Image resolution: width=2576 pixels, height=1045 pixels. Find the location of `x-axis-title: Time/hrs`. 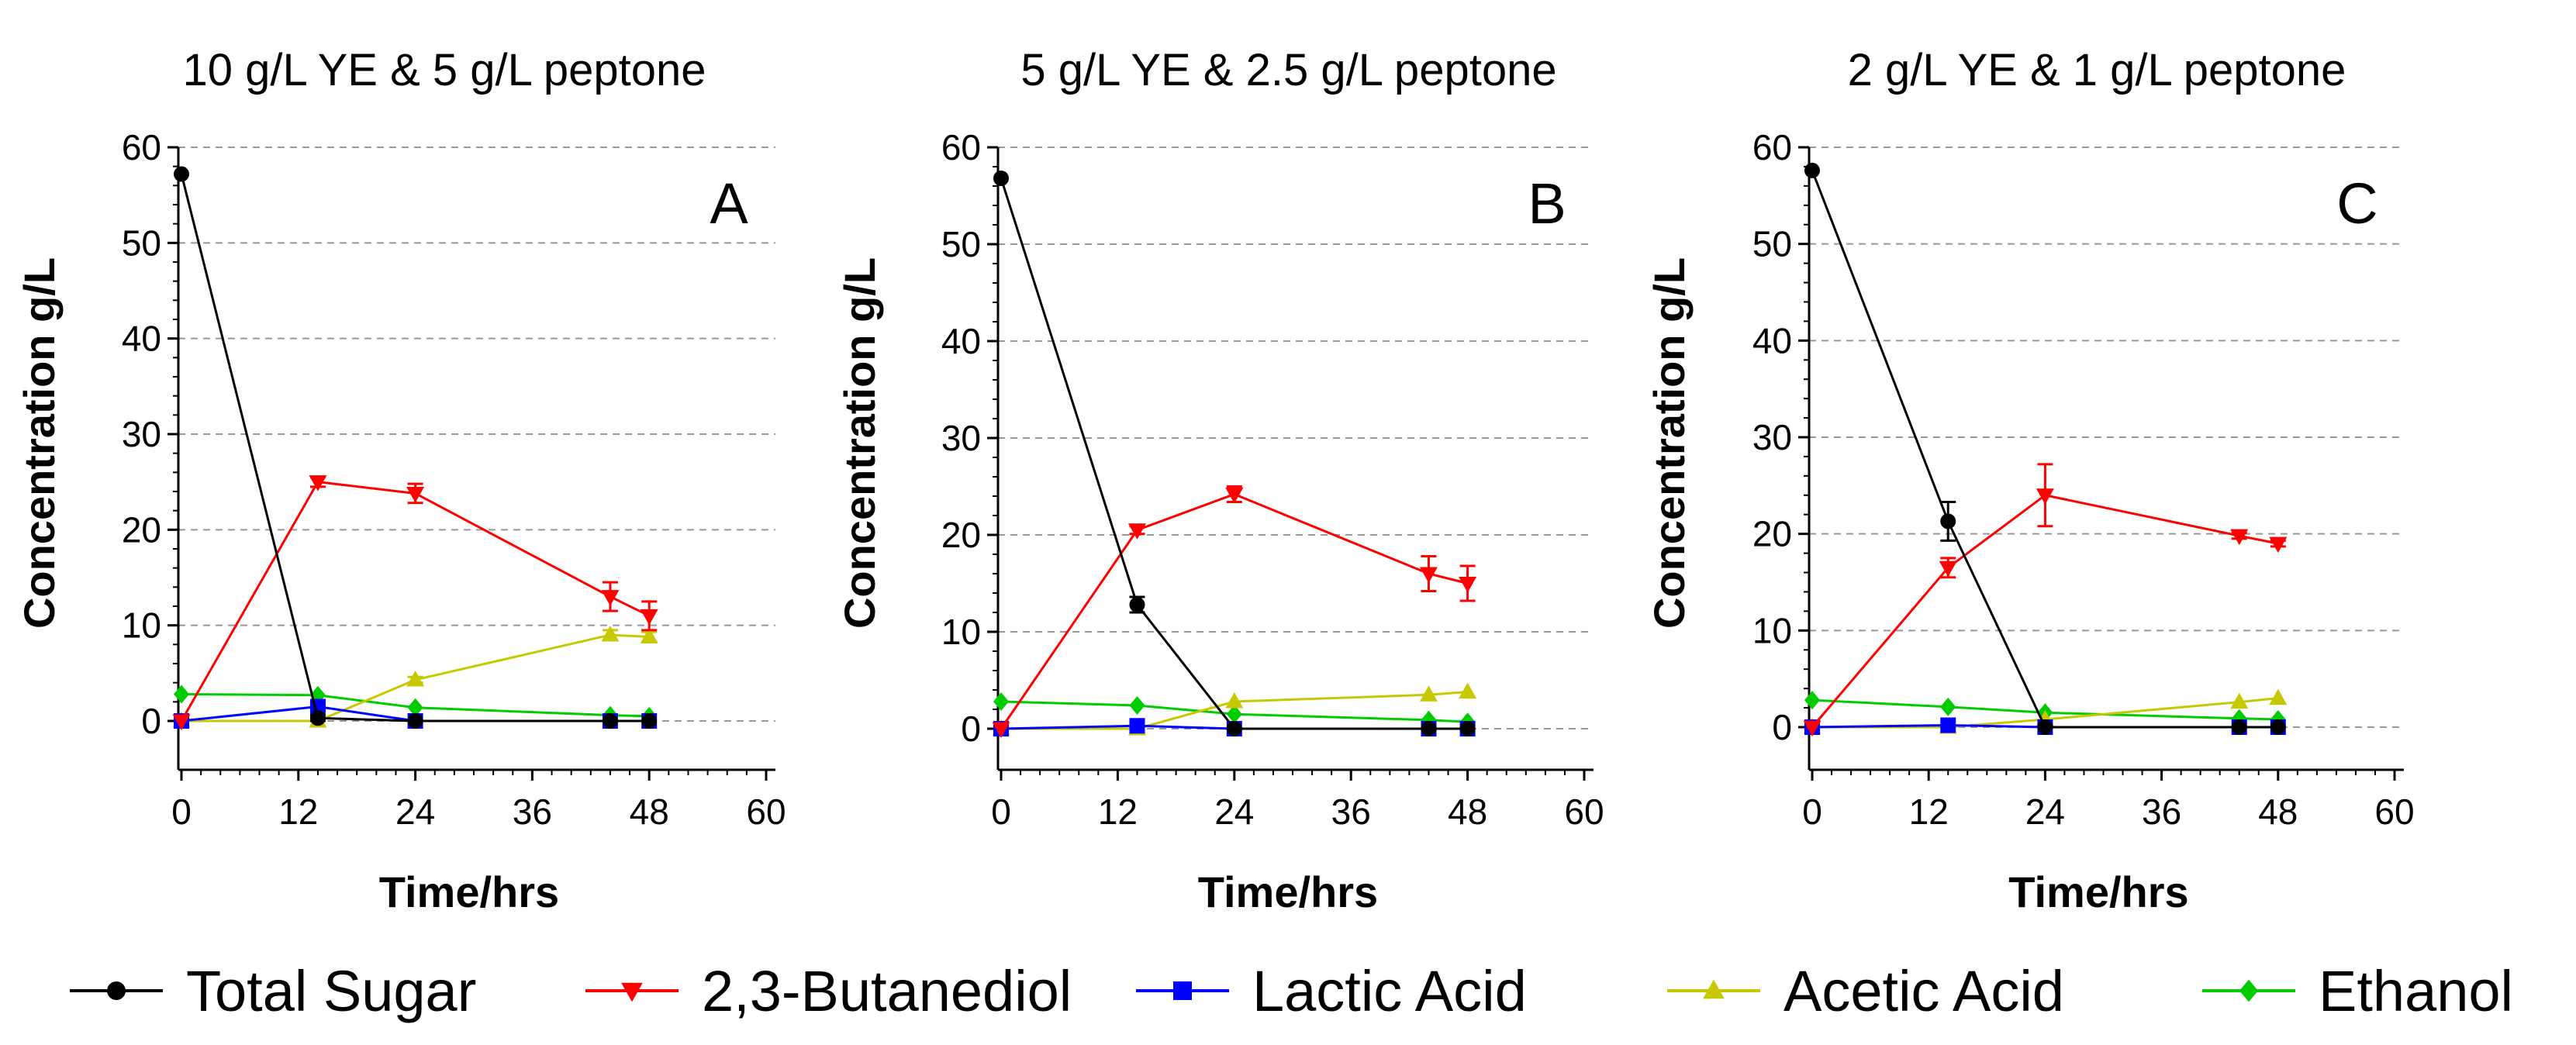

x-axis-title: Time/hrs is located at coordinates (2098, 891).